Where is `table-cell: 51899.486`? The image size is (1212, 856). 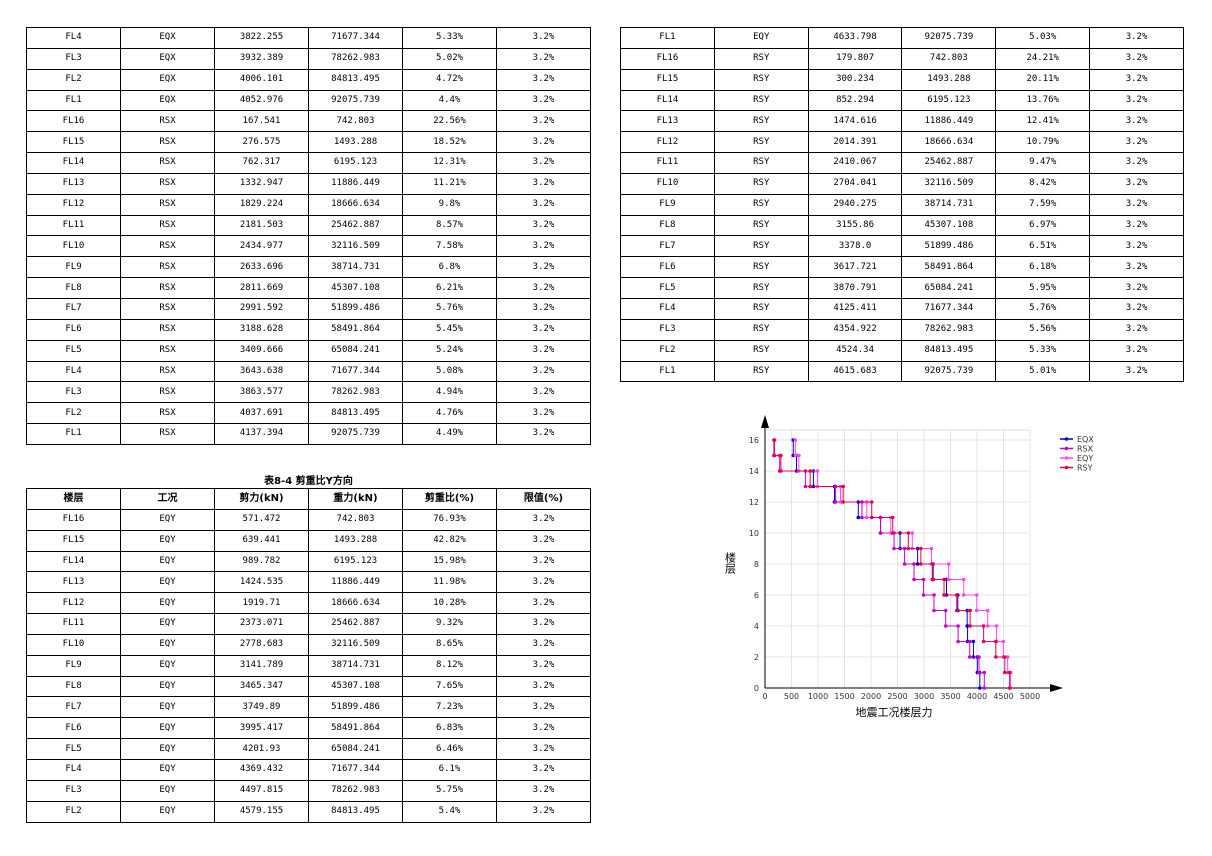 table-cell: 51899.486 is located at coordinates (949, 246).